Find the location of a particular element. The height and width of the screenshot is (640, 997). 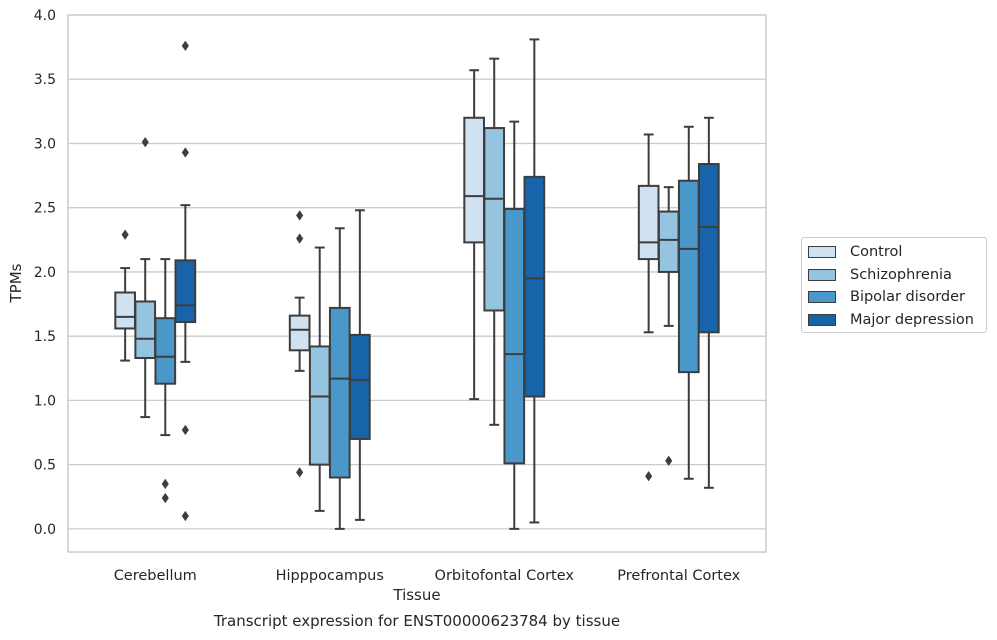

y-axis-ticks: 0.0 0.5 1.0 1.5 2.0 2.5 3.0 3.5 4.0 is located at coordinates (45, 273).